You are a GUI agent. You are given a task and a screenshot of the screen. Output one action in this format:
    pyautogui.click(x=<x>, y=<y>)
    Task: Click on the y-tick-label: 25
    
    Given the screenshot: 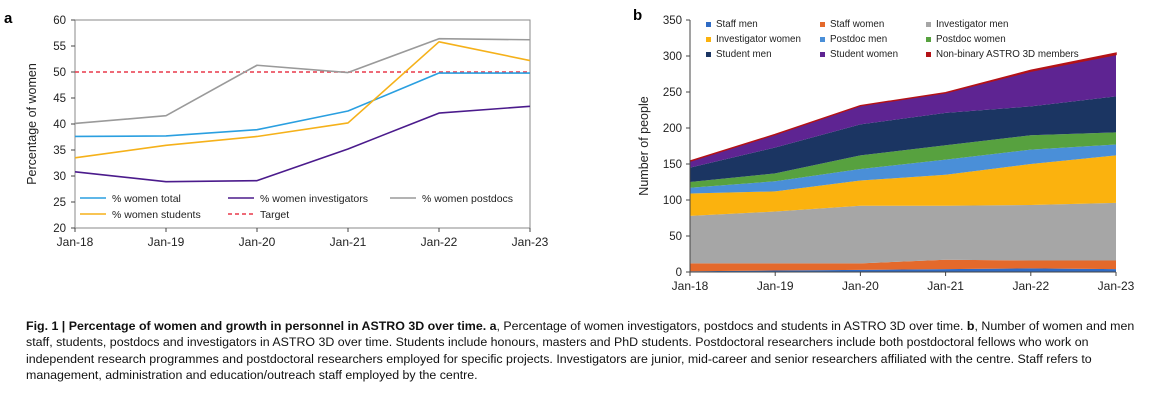 What is the action you would take?
    pyautogui.click(x=59, y=203)
    